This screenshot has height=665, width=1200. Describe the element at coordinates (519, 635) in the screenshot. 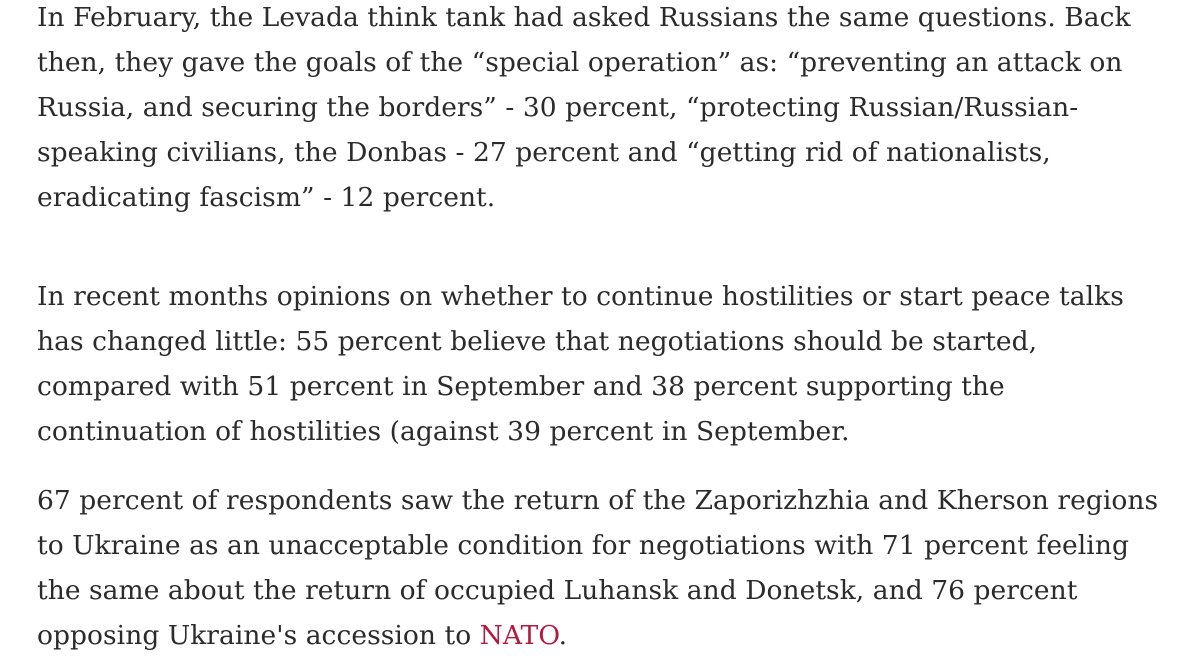

I see `nato-link: NATO` at that location.